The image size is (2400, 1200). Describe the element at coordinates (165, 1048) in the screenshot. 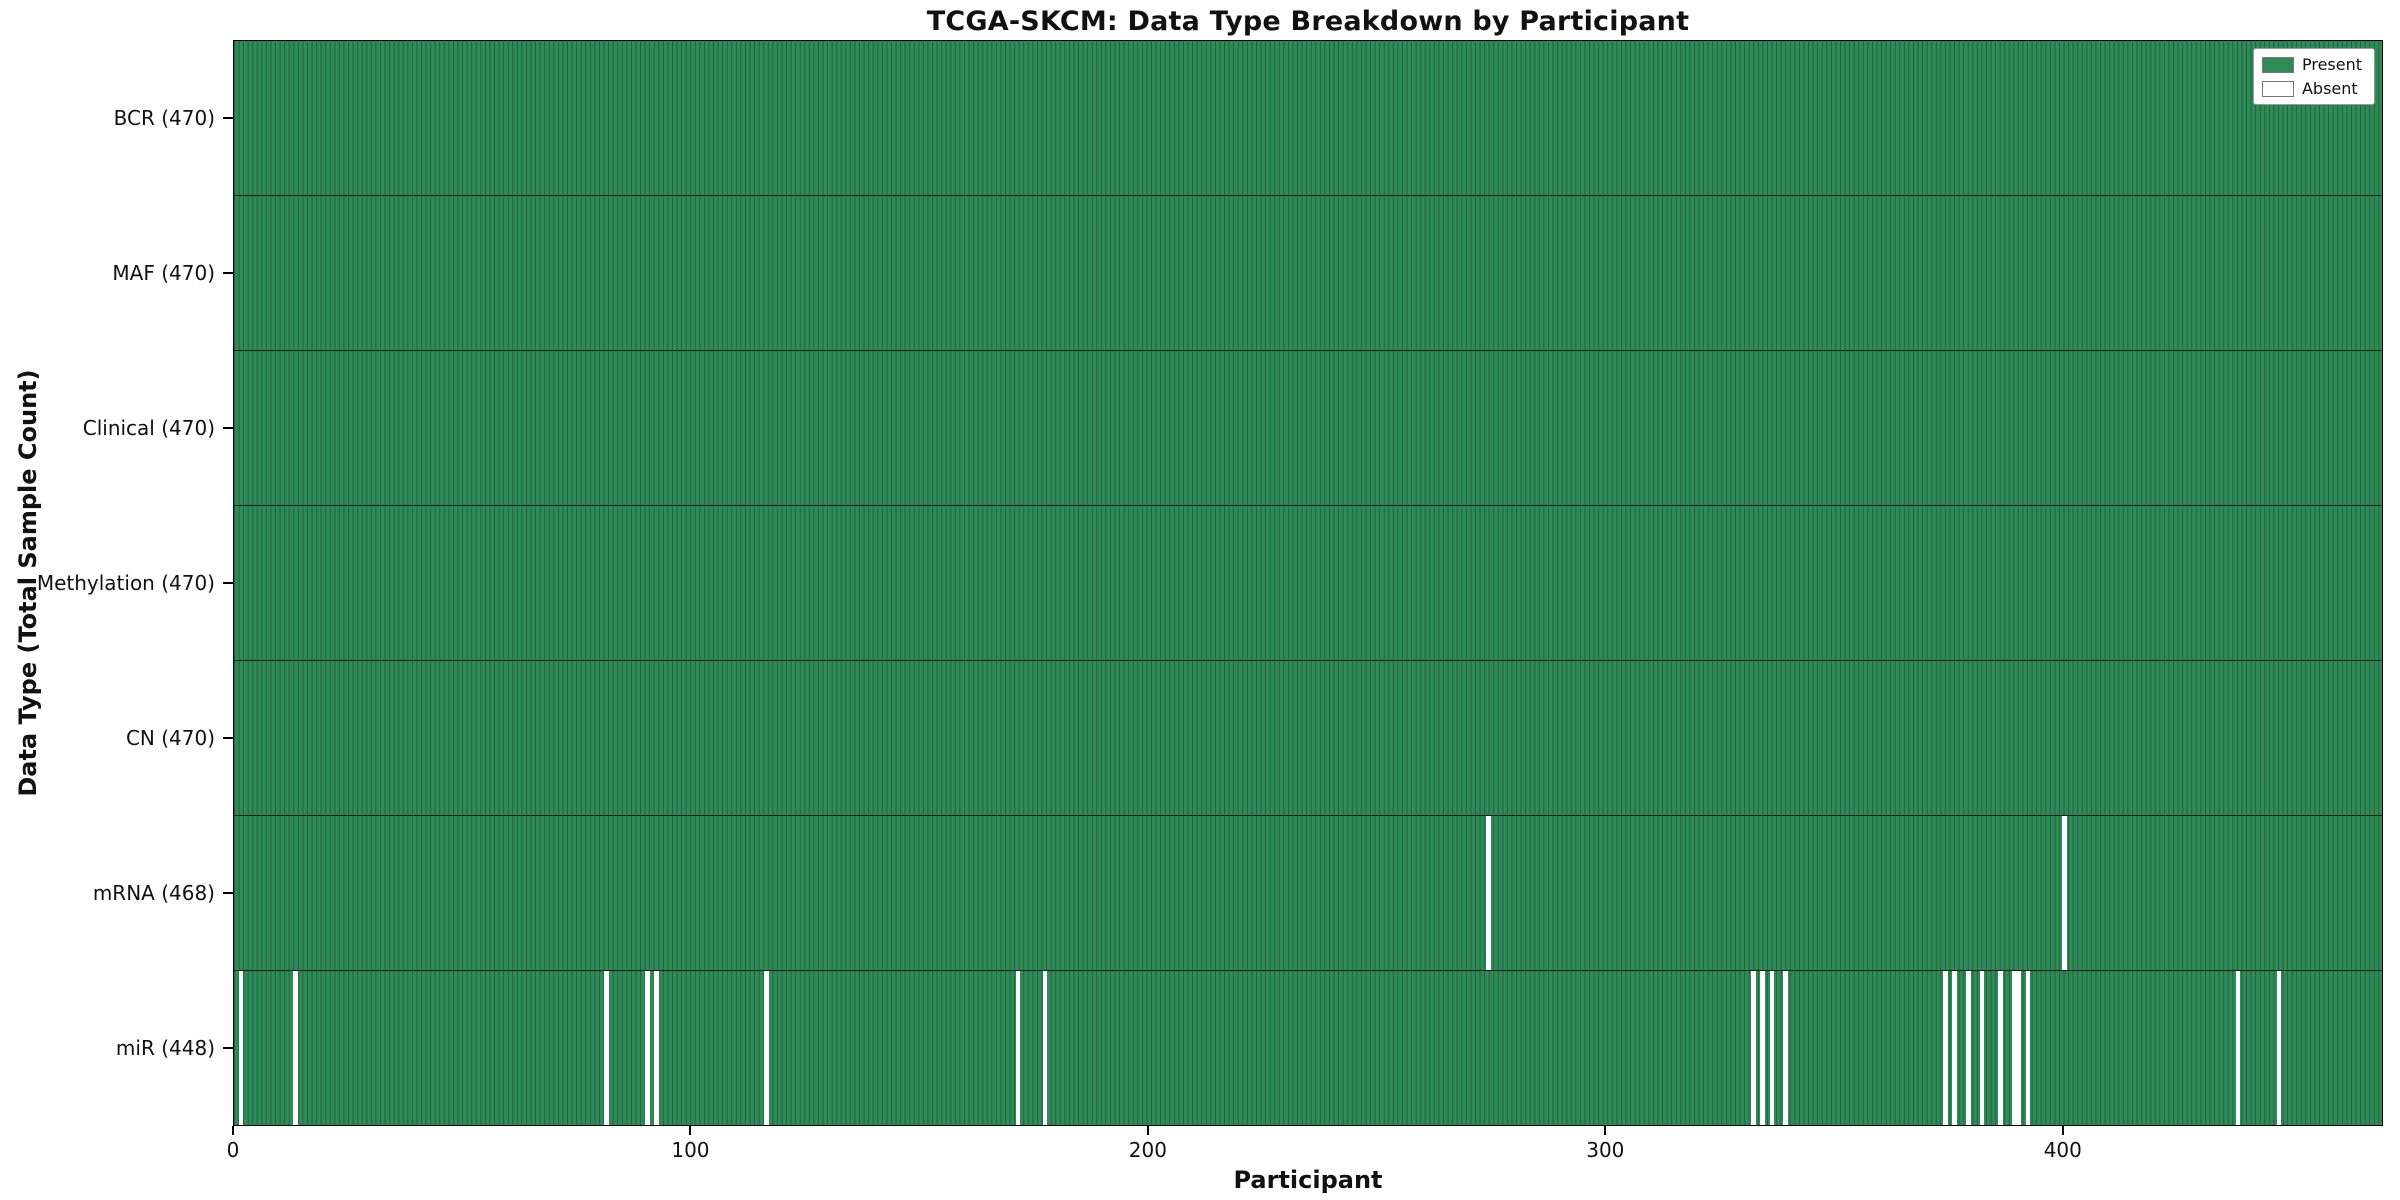

I see `y-tick-label-miR: miR (448)` at that location.